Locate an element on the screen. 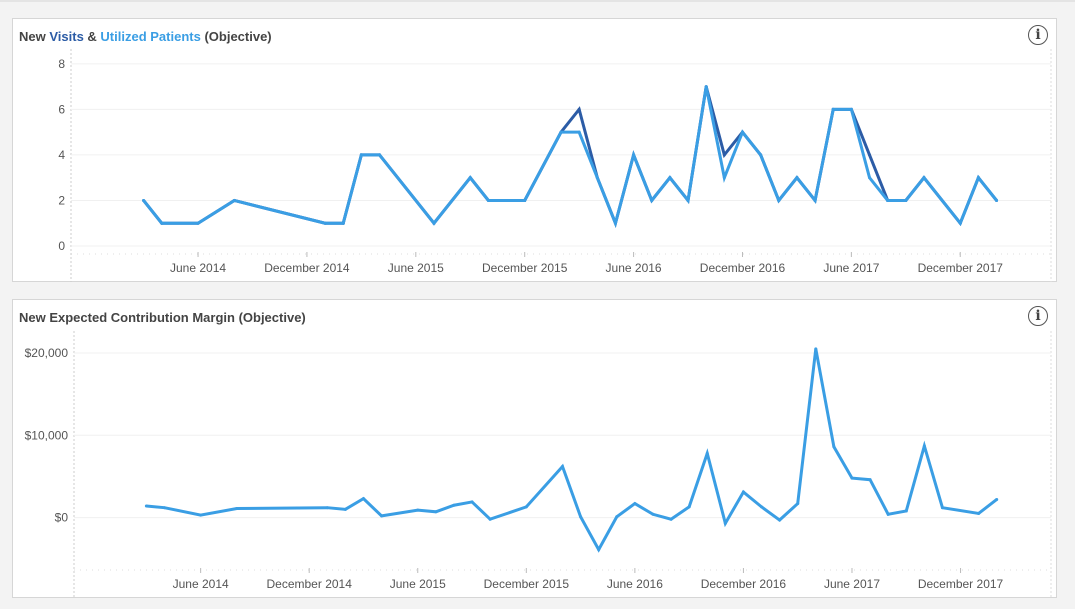  title-suffix: (Objective) is located at coordinates (236, 36).